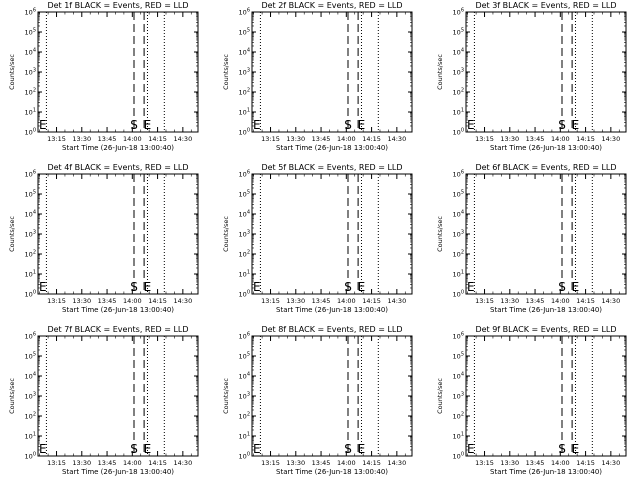 This screenshot has height=480, width=640. I want to click on panel-title: Det 2f BLACK = Events, RED = LLD, so click(331, 5).